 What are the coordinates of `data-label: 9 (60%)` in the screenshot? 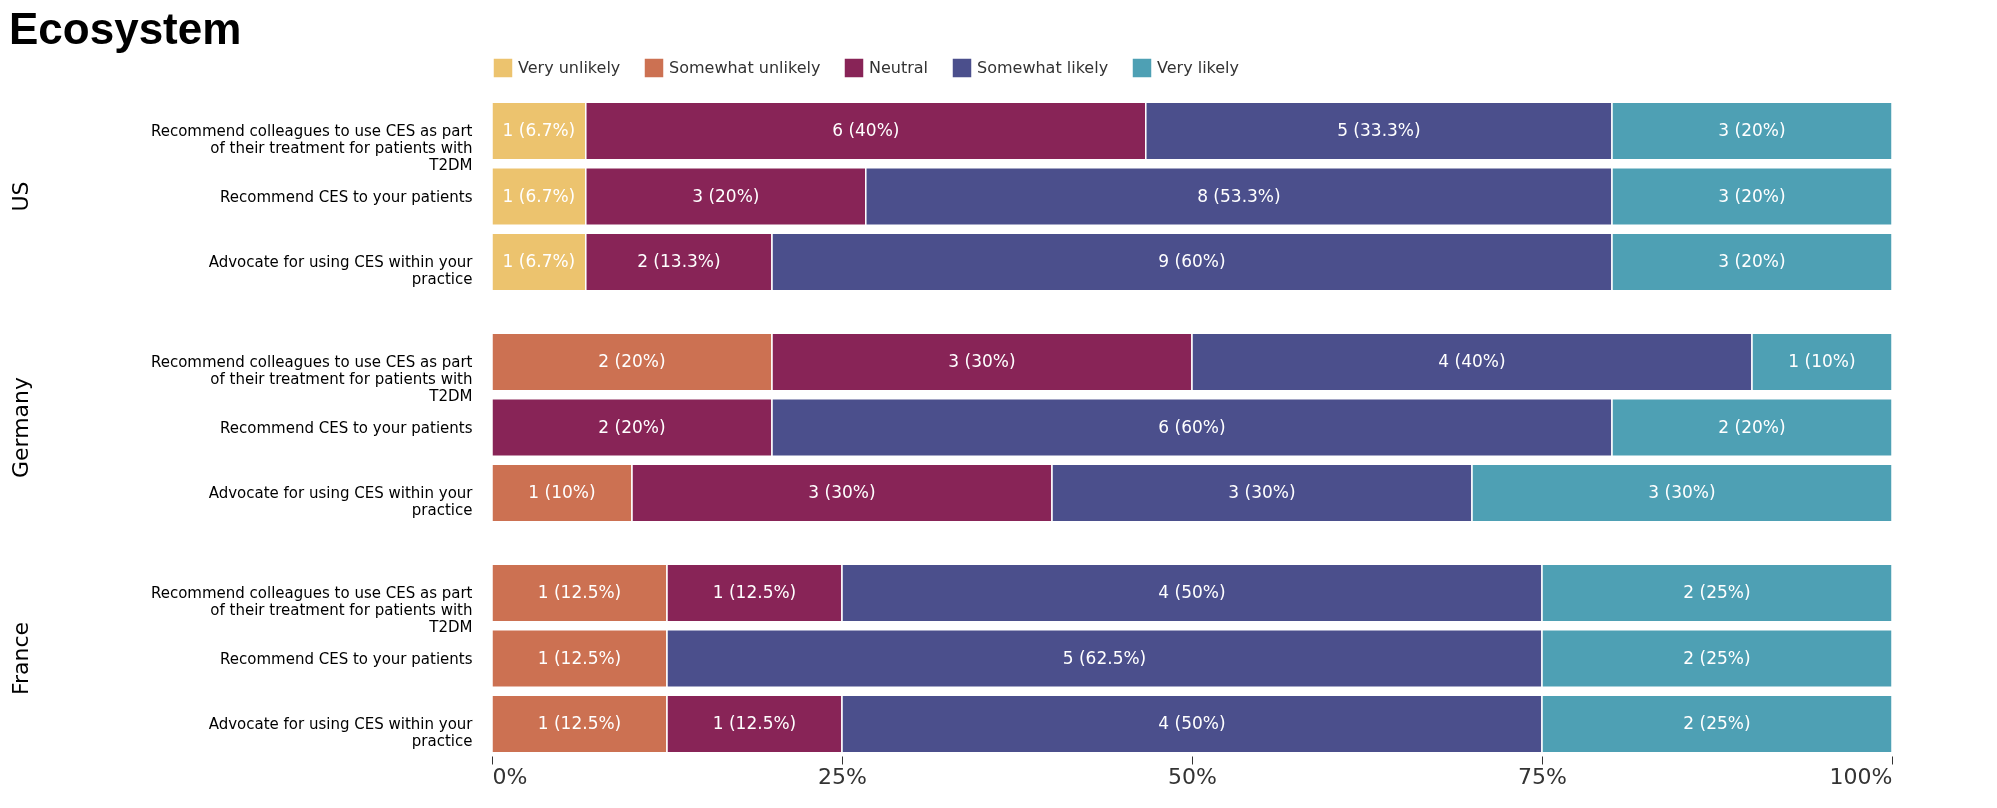 It's located at (1192, 260).